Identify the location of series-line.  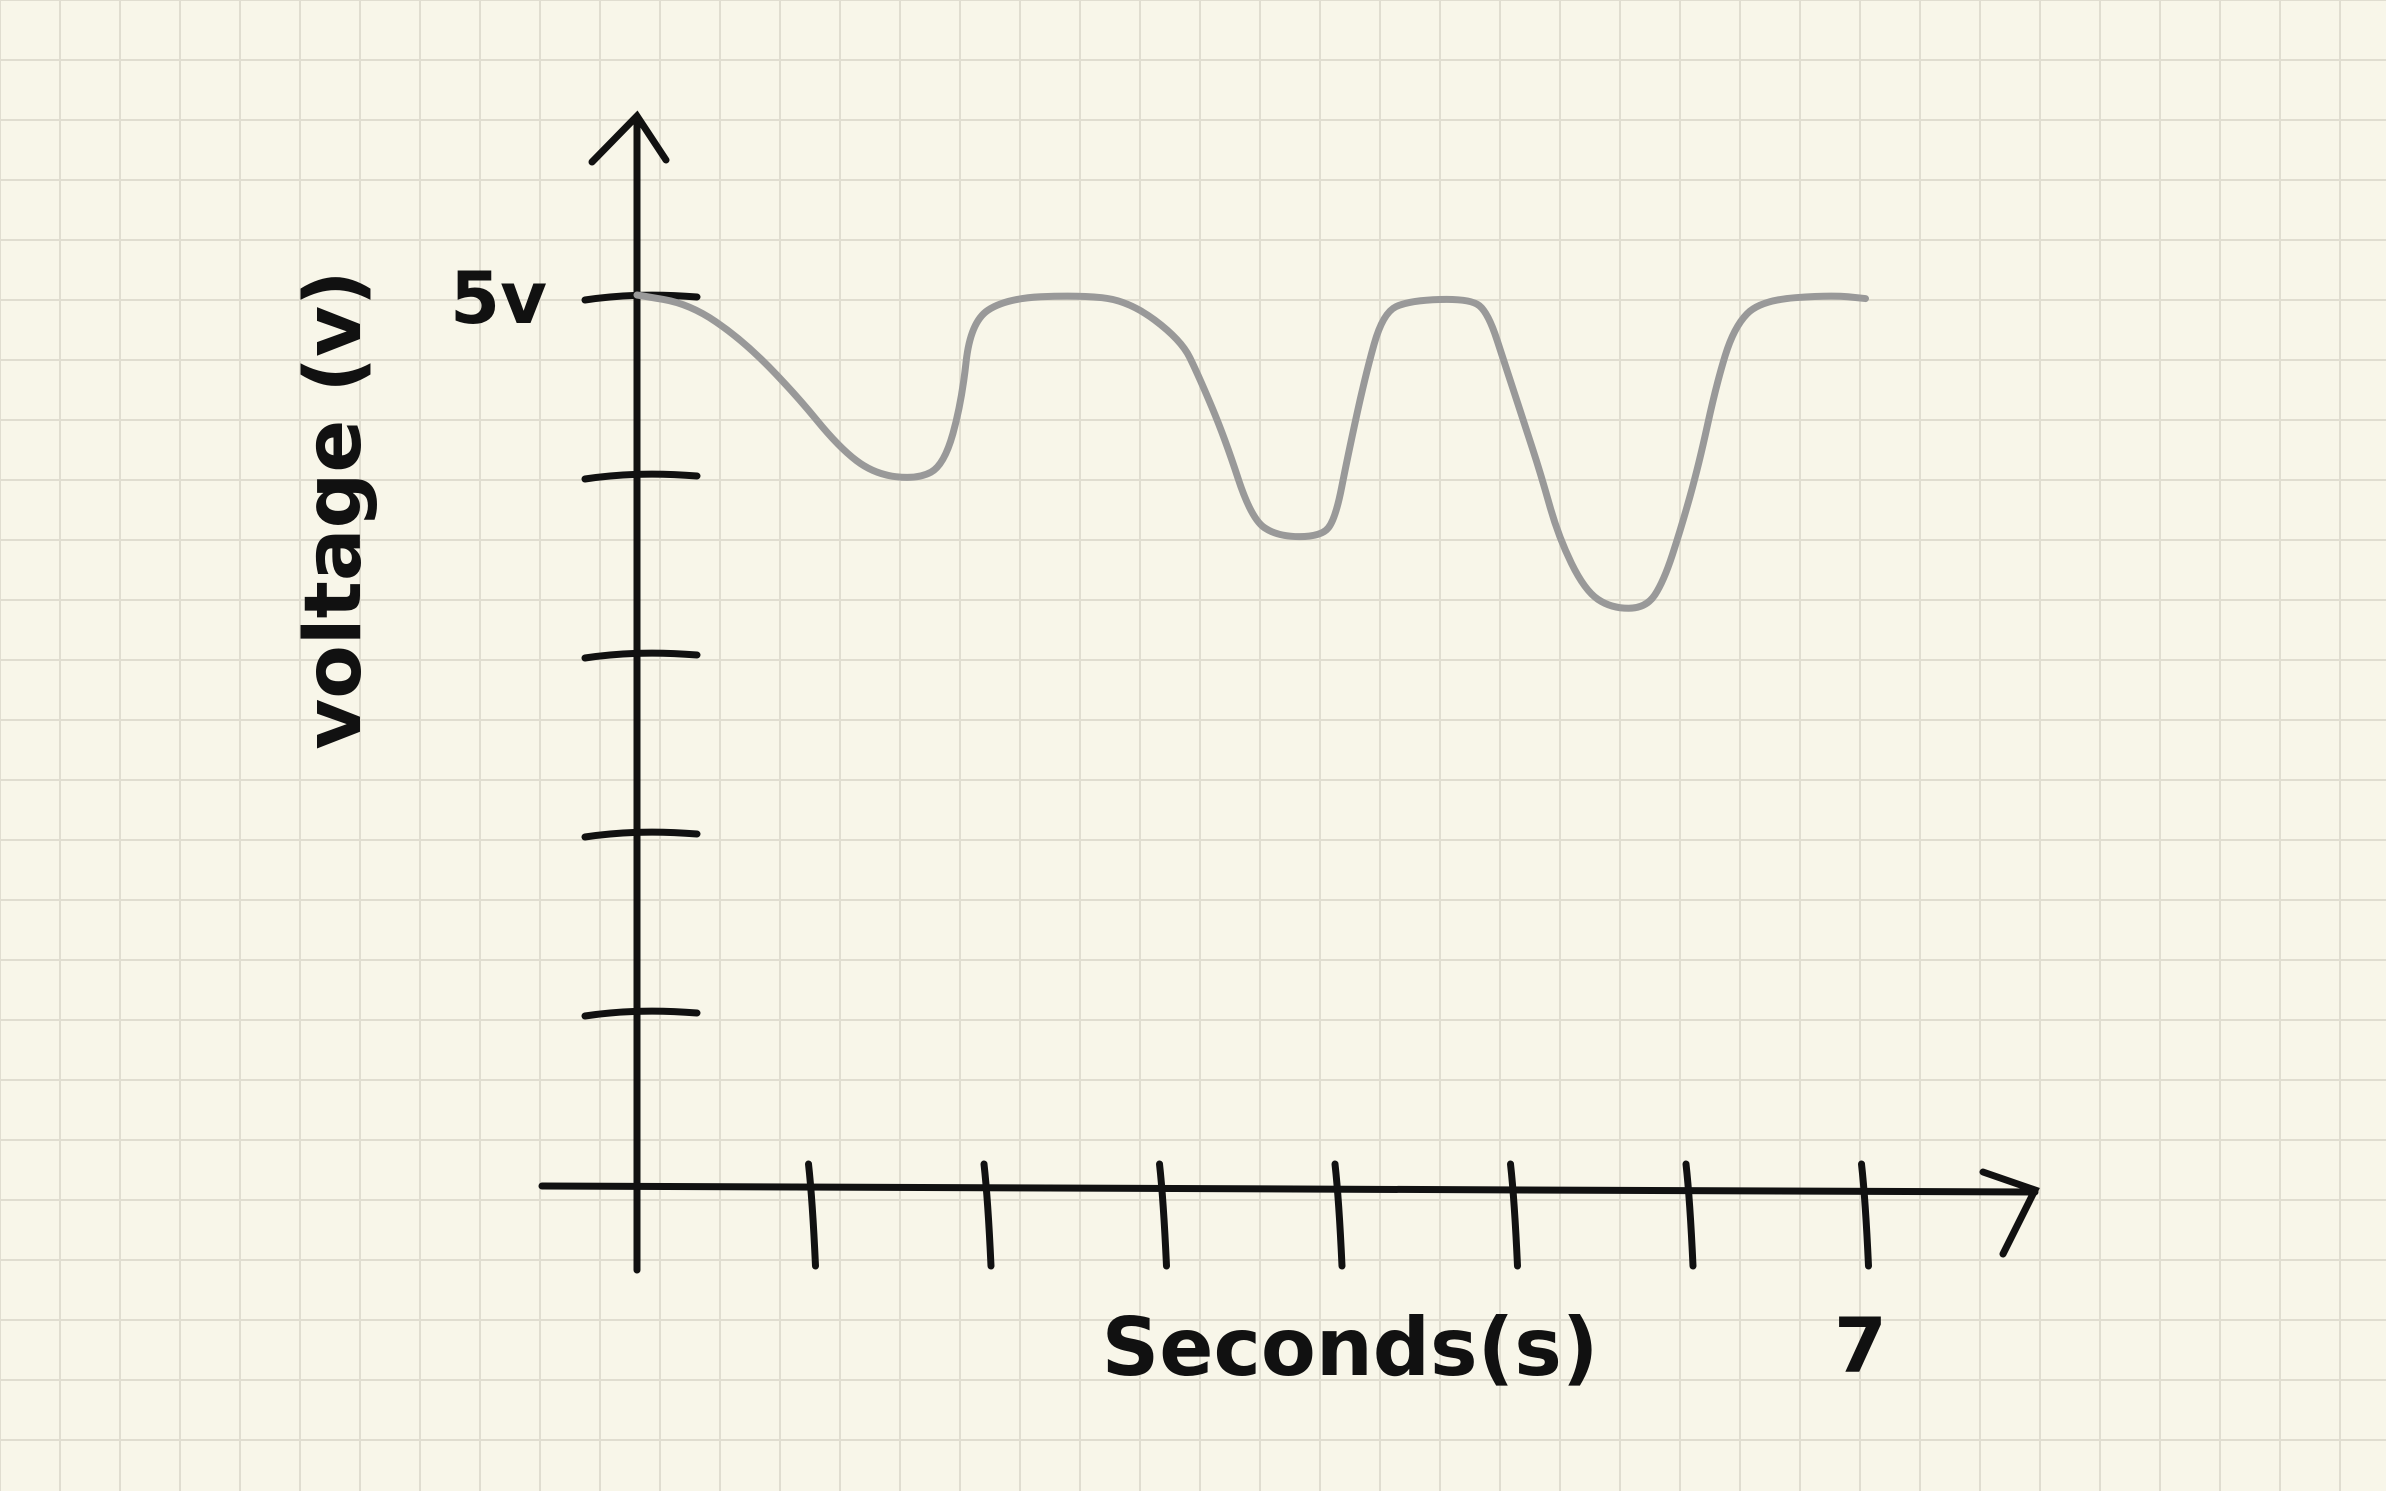
(1251, 451).